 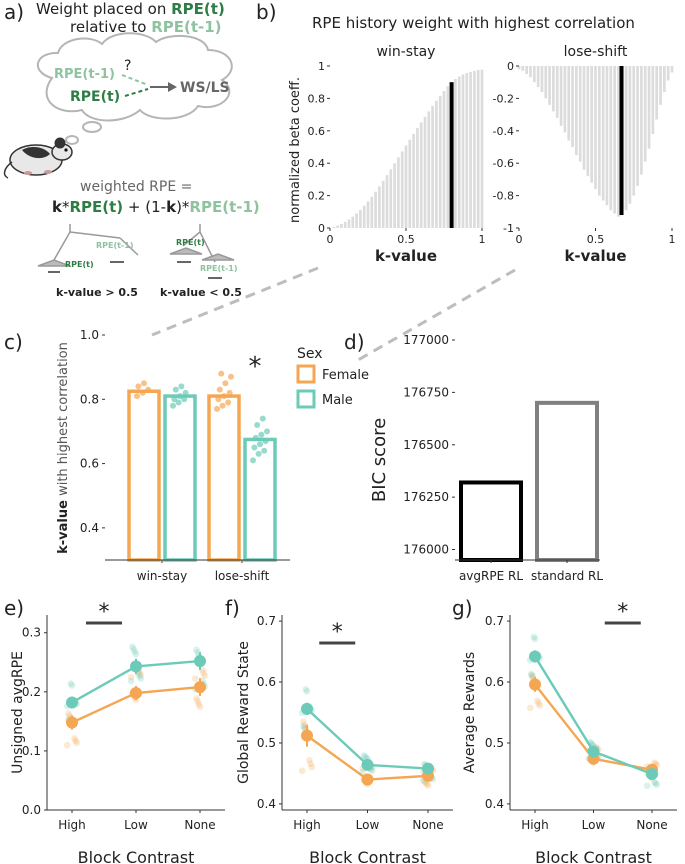 What do you see at coordinates (84, 74) in the screenshot?
I see `cloud-rpe-t1: RPE(t-1)` at bounding box center [84, 74].